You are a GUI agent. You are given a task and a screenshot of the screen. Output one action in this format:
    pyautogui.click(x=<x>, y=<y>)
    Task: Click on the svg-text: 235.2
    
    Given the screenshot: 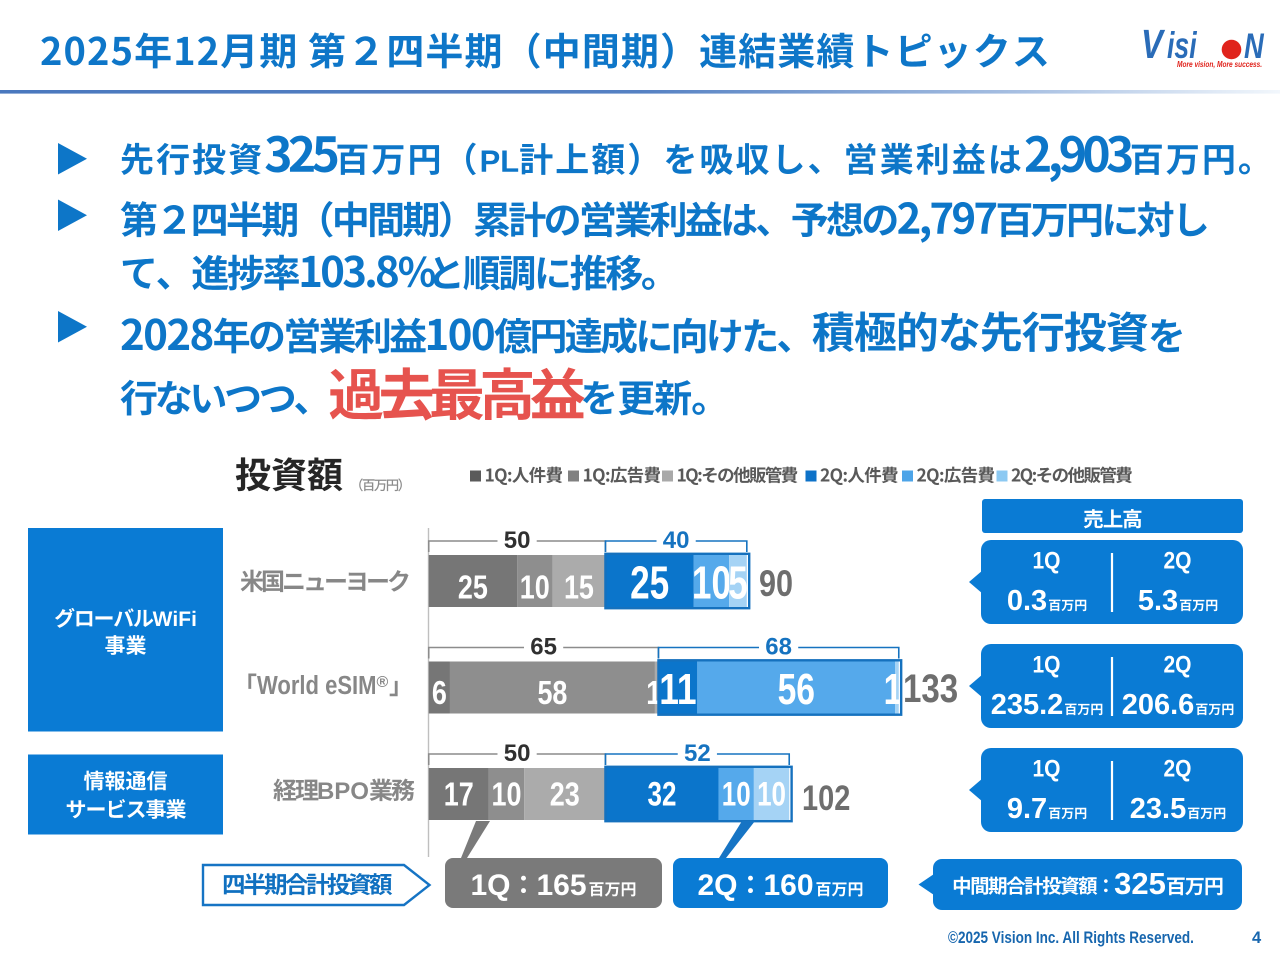 What is the action you would take?
    pyautogui.click(x=1027, y=705)
    